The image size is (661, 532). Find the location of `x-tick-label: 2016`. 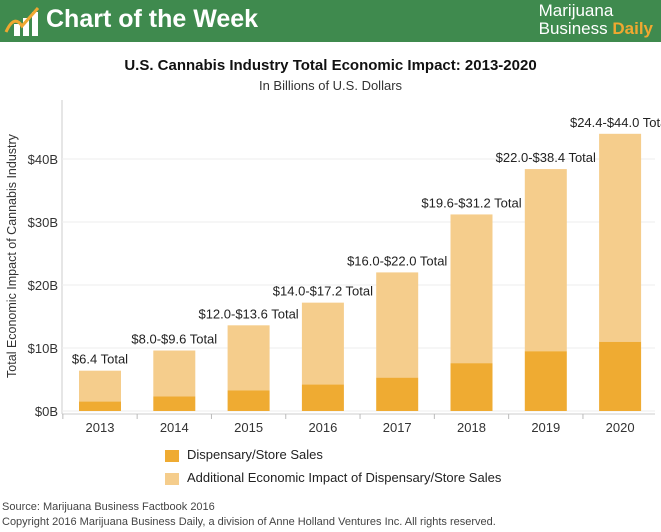

x-tick-label: 2016 is located at coordinates (322, 427).